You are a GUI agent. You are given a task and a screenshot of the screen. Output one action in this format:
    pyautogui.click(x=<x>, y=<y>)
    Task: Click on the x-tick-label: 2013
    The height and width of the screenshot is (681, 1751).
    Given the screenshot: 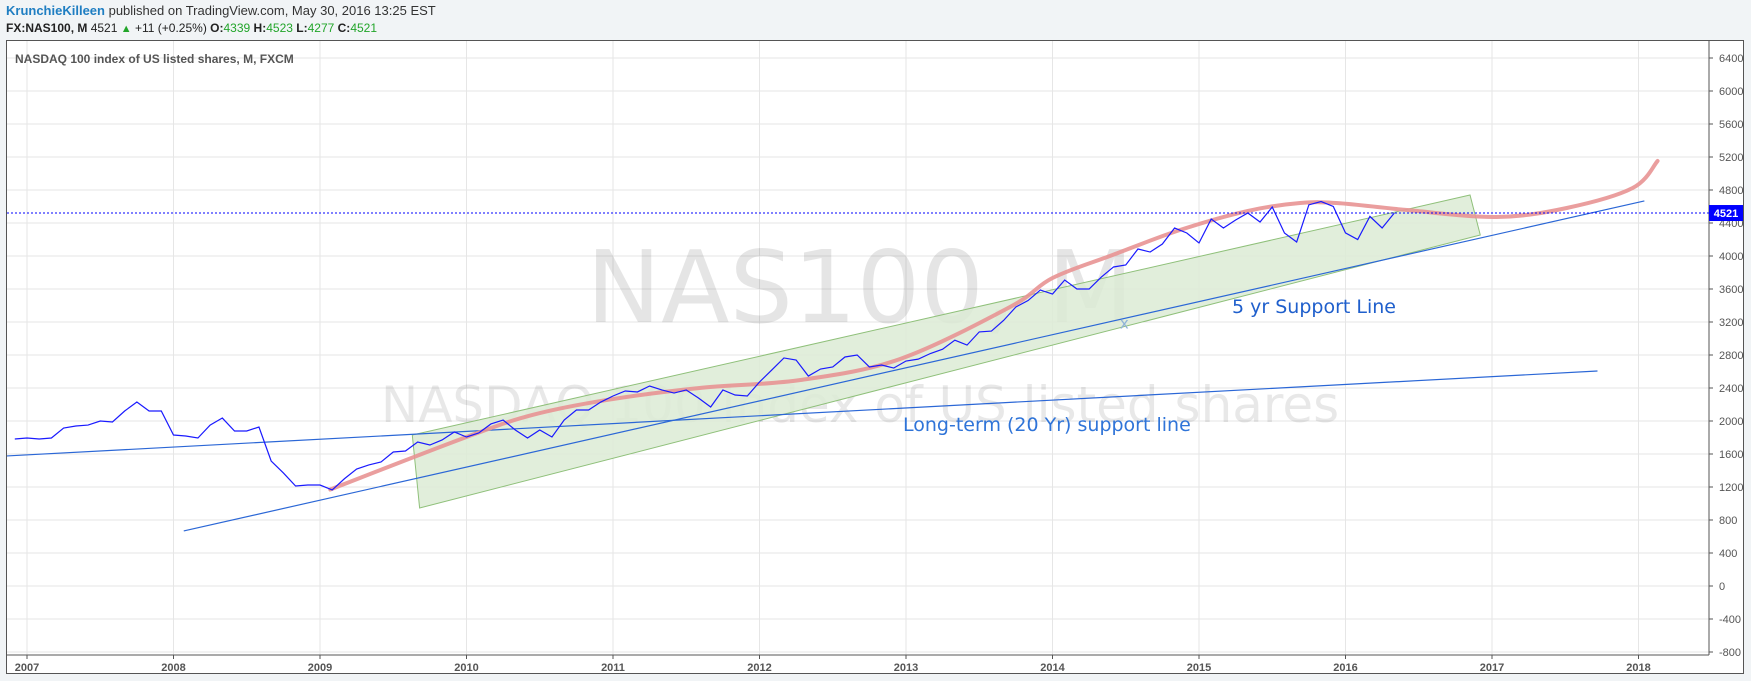 What is the action you would take?
    pyautogui.click(x=906, y=668)
    